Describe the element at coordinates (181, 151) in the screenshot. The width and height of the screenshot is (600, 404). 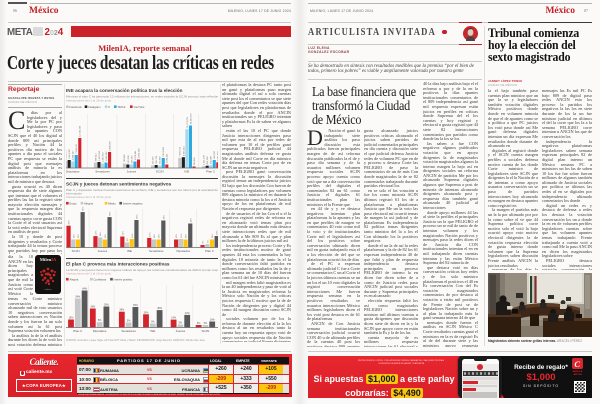
I see `svg-text: 7,968,213` at that location.